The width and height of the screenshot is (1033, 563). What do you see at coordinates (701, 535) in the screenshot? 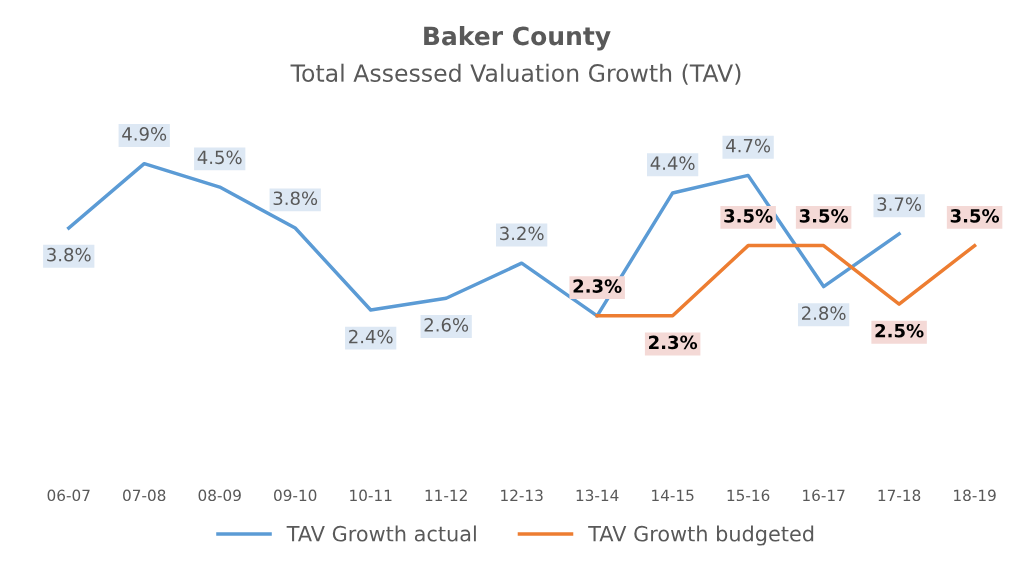
I see `legend-label: TAV Growth budgeted` at bounding box center [701, 535].